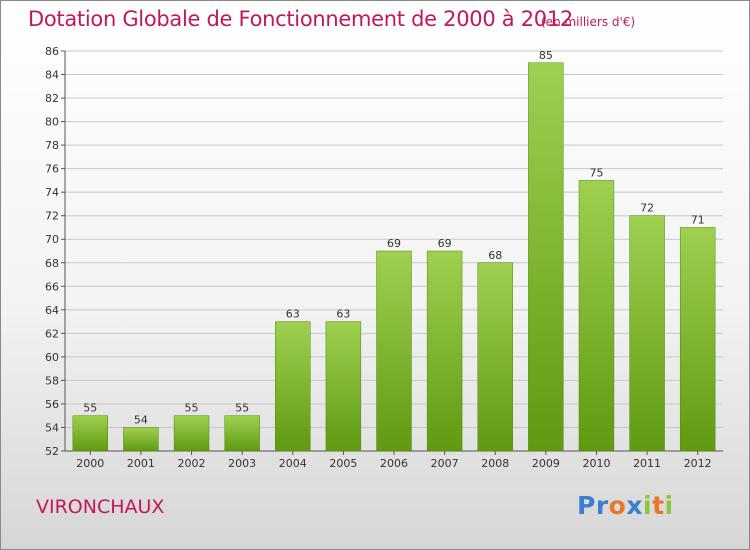 This screenshot has width=750, height=550. I want to click on x-tick-label: 2004, so click(293, 463).